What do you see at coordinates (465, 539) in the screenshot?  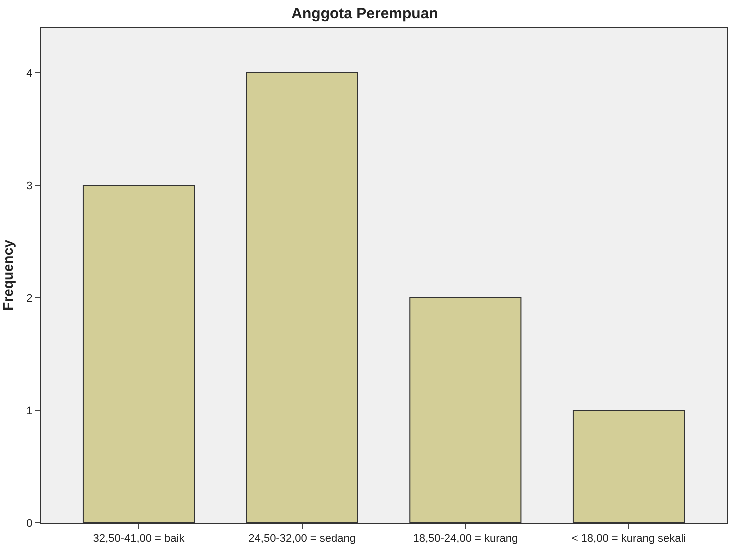 I see `x-tick-label: 18,50-24,00 = kurang` at bounding box center [465, 539].